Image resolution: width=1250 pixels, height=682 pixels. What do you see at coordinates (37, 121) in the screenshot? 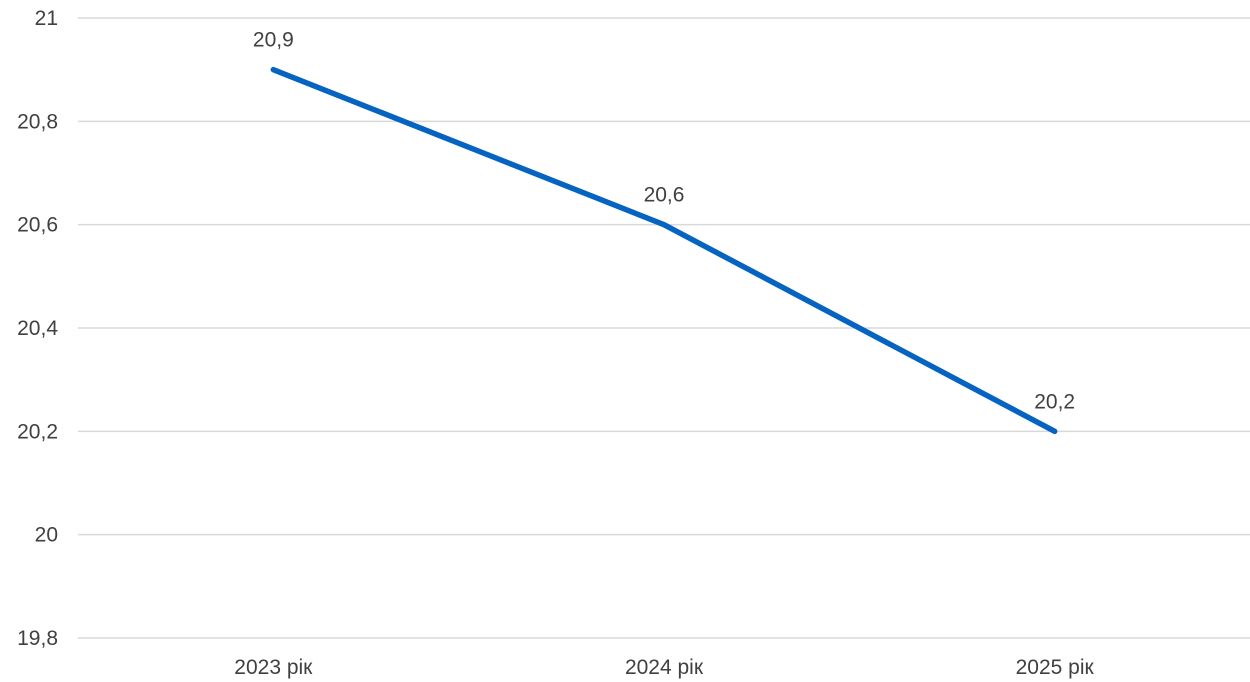
I see `y-tick-label: 20,8` at bounding box center [37, 121].